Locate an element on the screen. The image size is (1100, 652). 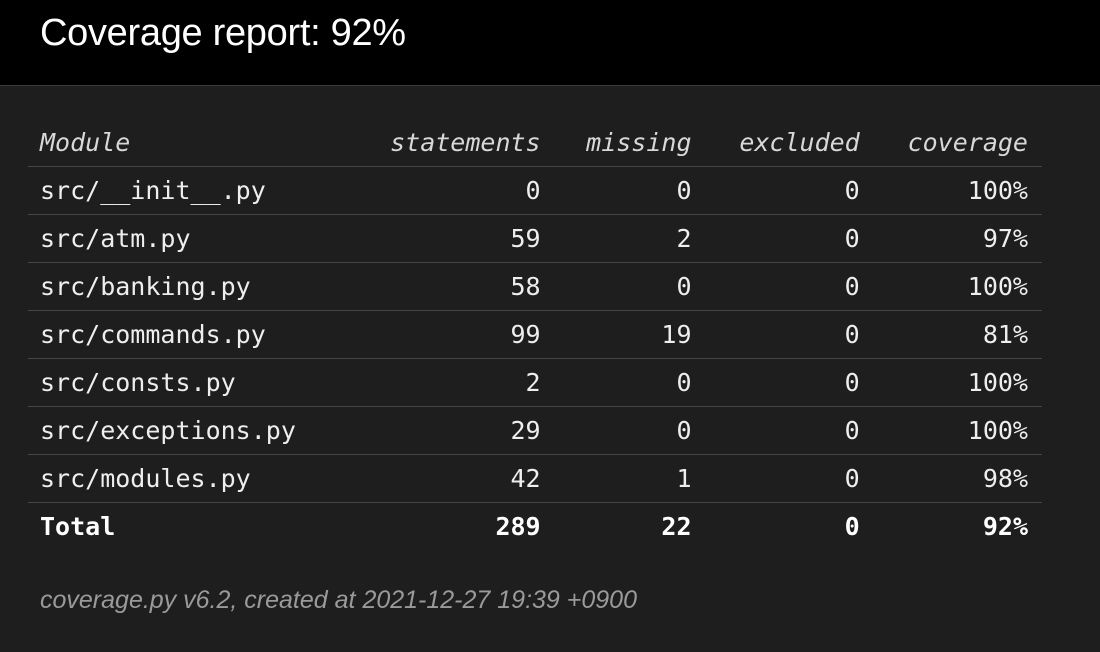
total-missing: 22 is located at coordinates (676, 526).